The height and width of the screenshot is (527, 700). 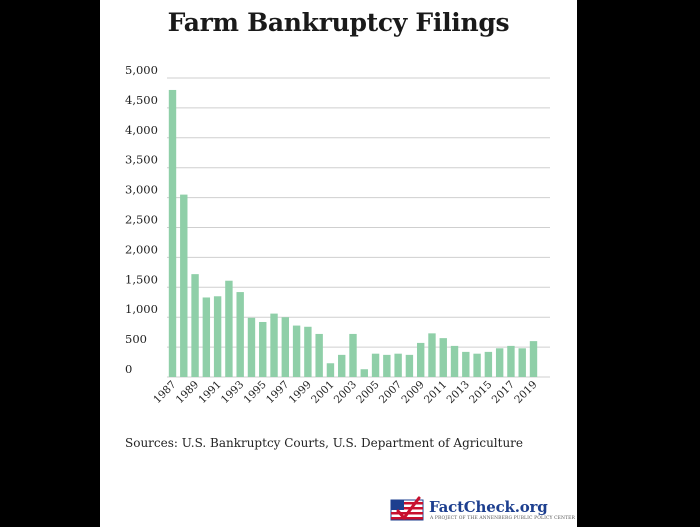 What do you see at coordinates (141, 130) in the screenshot?
I see `y-tick-label: 4,000` at bounding box center [141, 130].